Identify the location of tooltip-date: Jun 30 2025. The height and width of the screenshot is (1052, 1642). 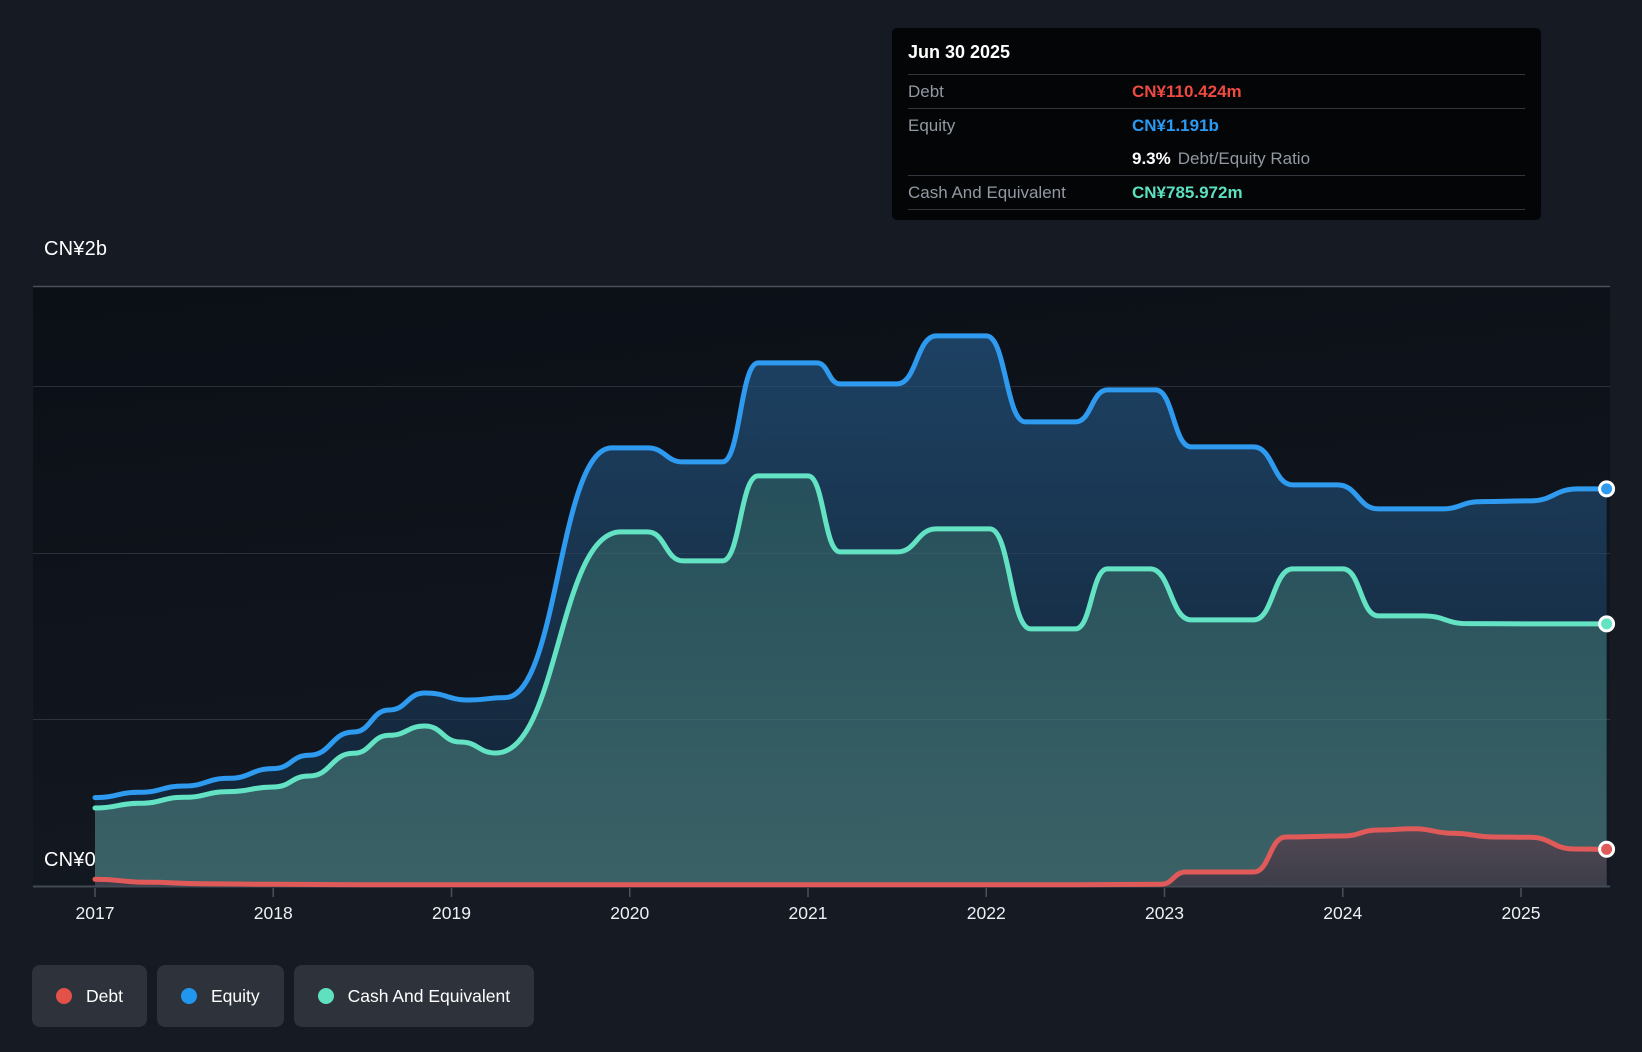
(1216, 51).